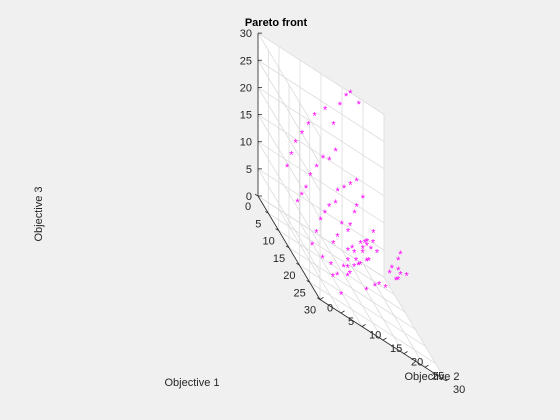  What do you see at coordinates (246, 116) in the screenshot?
I see `z-tick-label: 15` at bounding box center [246, 116].